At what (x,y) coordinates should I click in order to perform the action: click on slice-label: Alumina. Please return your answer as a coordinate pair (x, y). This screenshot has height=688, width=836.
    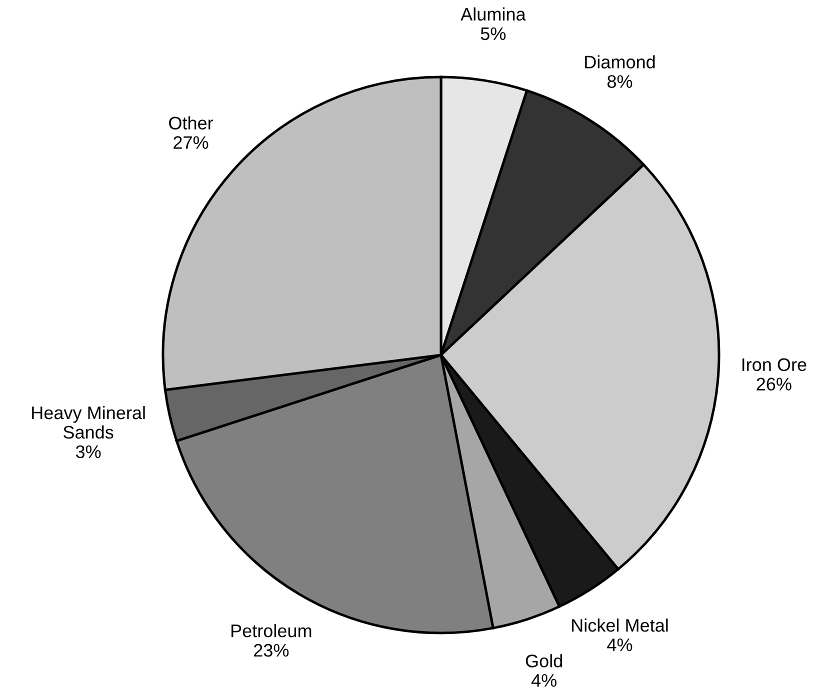
    Looking at the image, I should click on (493, 14).